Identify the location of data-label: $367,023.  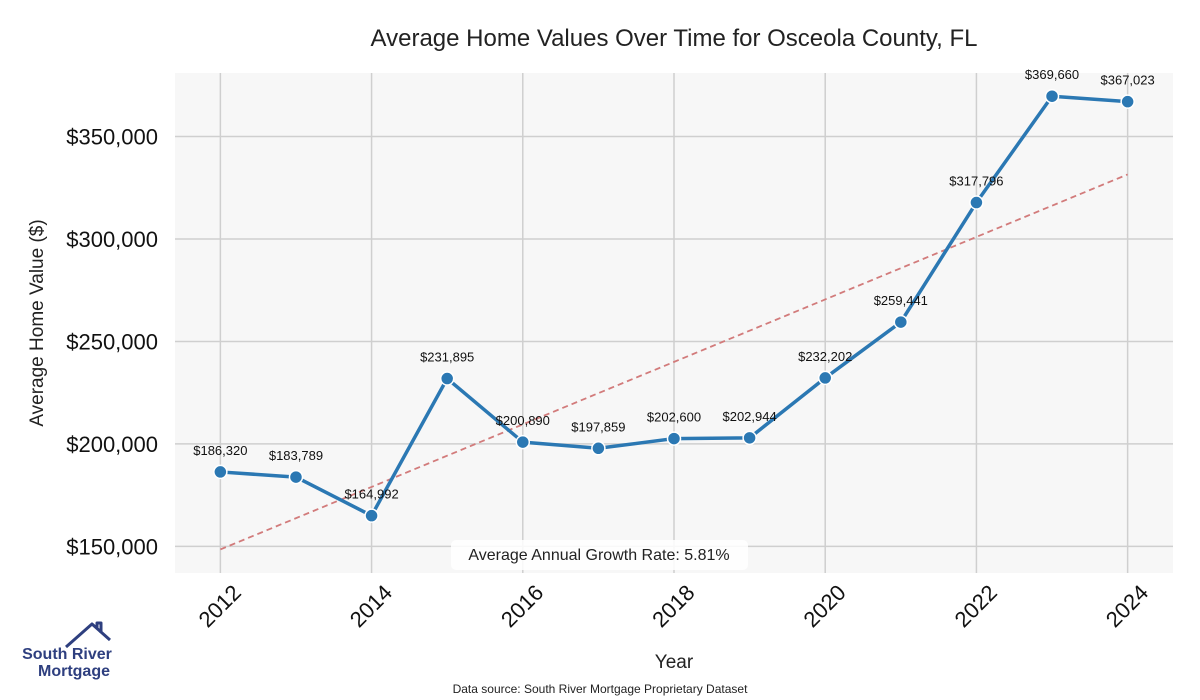
(1128, 80).